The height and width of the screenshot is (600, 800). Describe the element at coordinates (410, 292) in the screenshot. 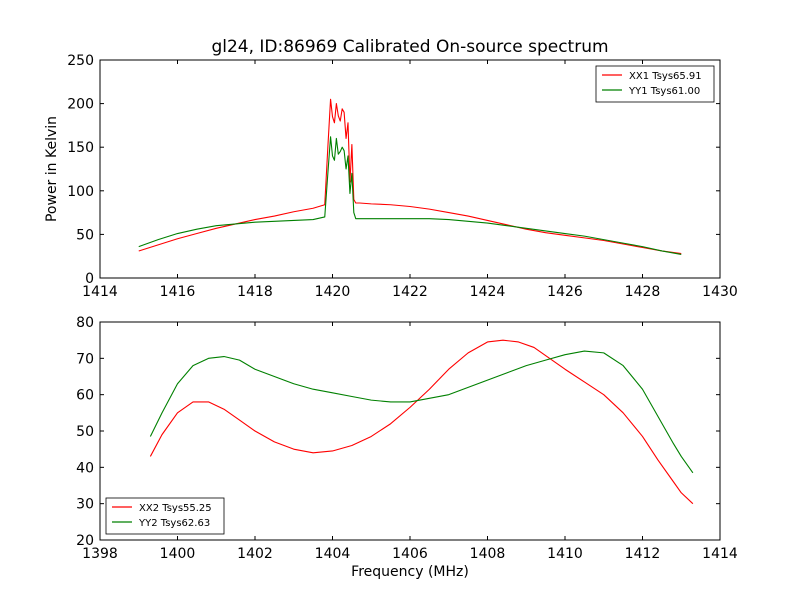

I see `x-tick-label: 1422` at that location.